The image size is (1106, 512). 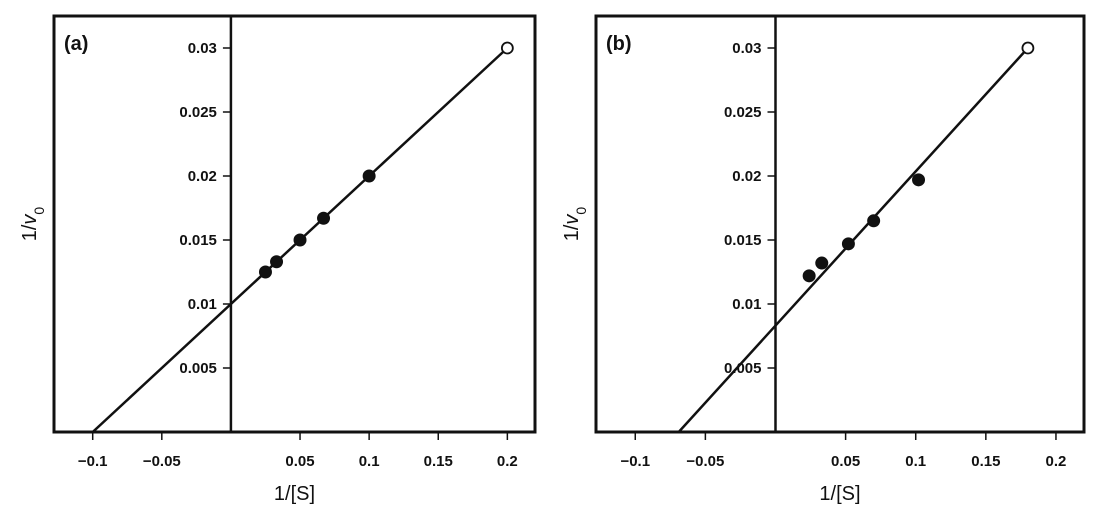 I want to click on panel-label: (b), so click(x=619, y=44).